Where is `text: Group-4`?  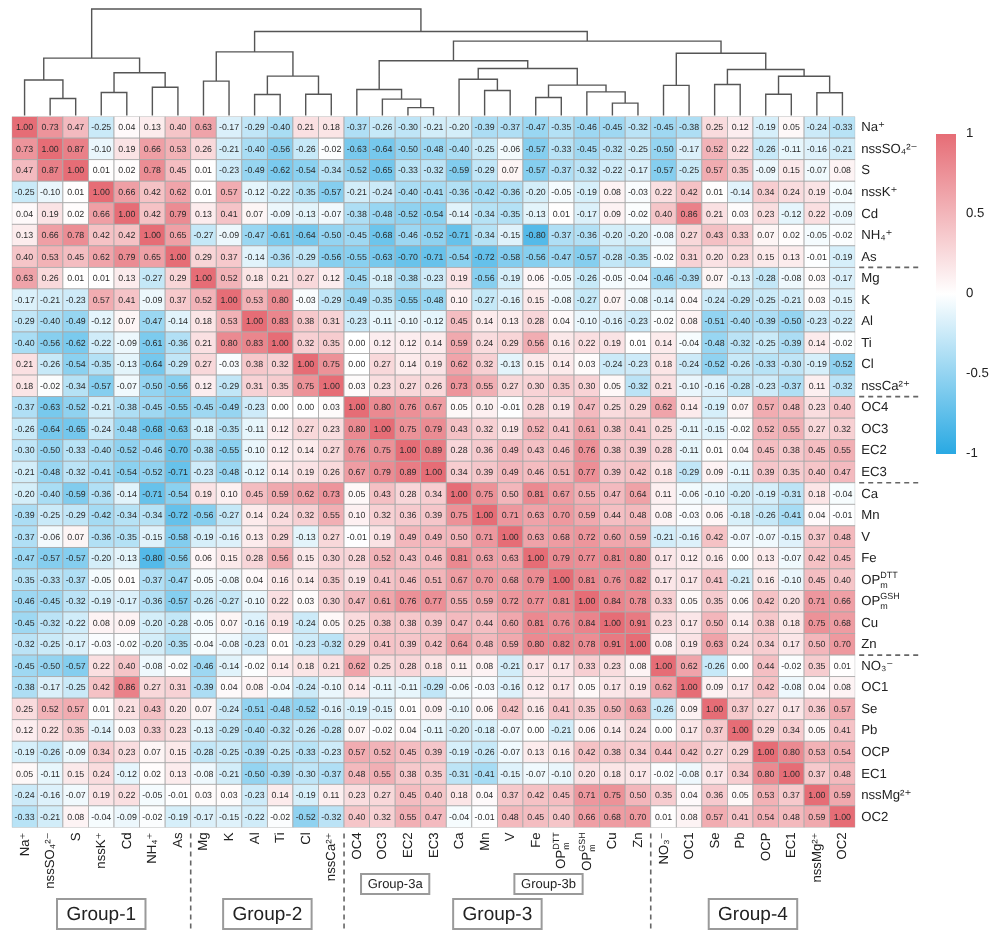
text: Group-4 is located at coordinates (753, 914).